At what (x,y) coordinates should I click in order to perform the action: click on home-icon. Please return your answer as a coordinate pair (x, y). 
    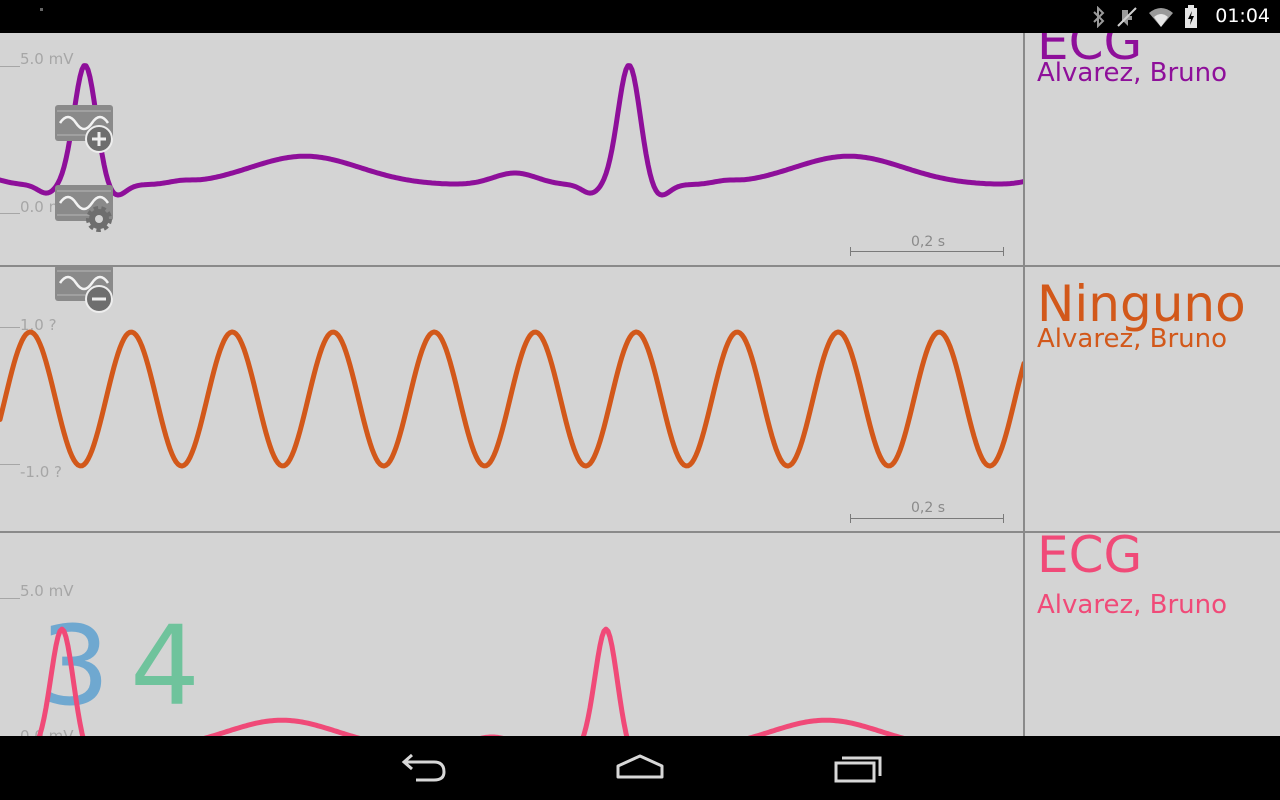
    Looking at the image, I should click on (640, 766).